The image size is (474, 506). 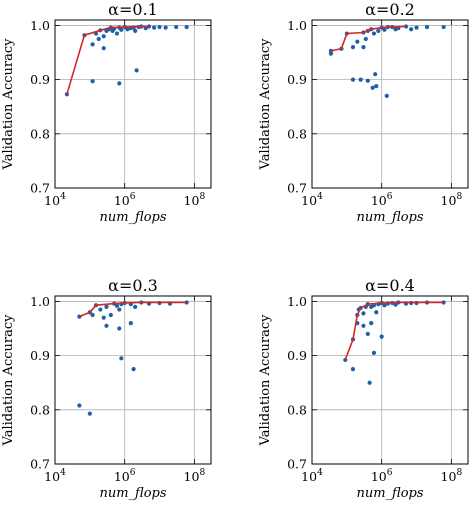 I want to click on panel-title: α=0.4, so click(x=390, y=285).